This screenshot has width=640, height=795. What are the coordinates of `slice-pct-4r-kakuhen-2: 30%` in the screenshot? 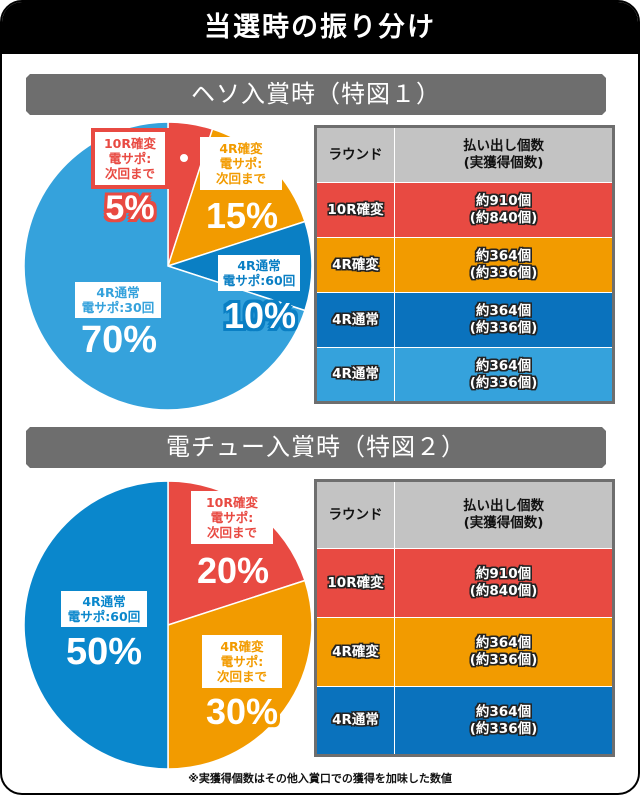 It's located at (242, 711).